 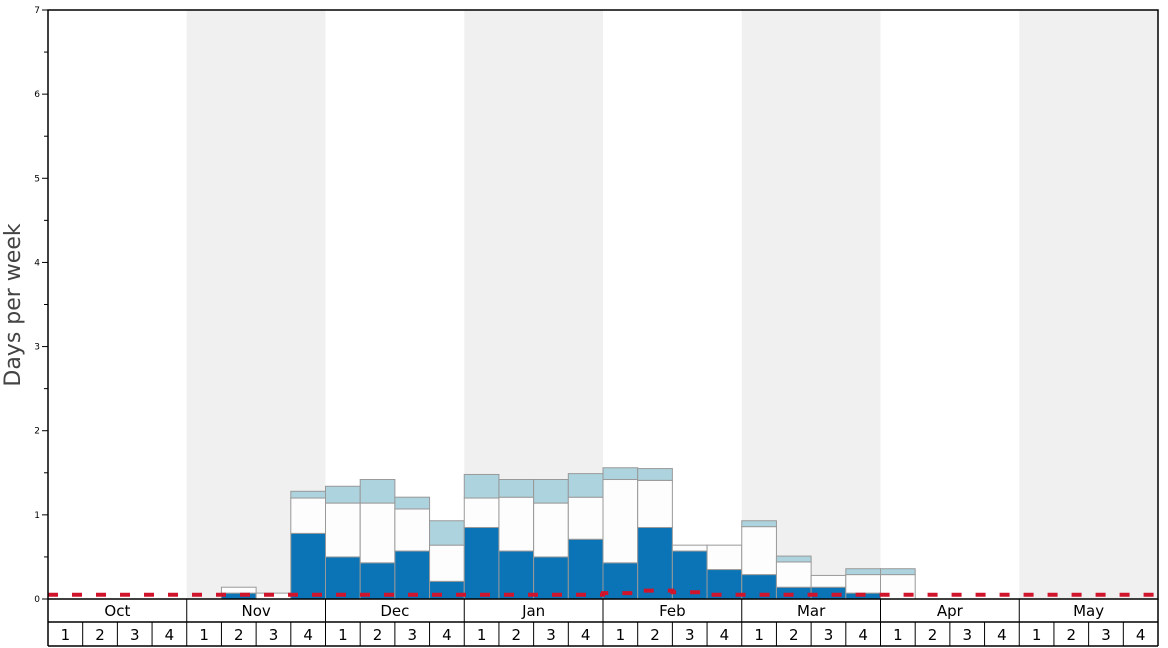 I want to click on y-tick-label: 1, so click(x=37, y=516).